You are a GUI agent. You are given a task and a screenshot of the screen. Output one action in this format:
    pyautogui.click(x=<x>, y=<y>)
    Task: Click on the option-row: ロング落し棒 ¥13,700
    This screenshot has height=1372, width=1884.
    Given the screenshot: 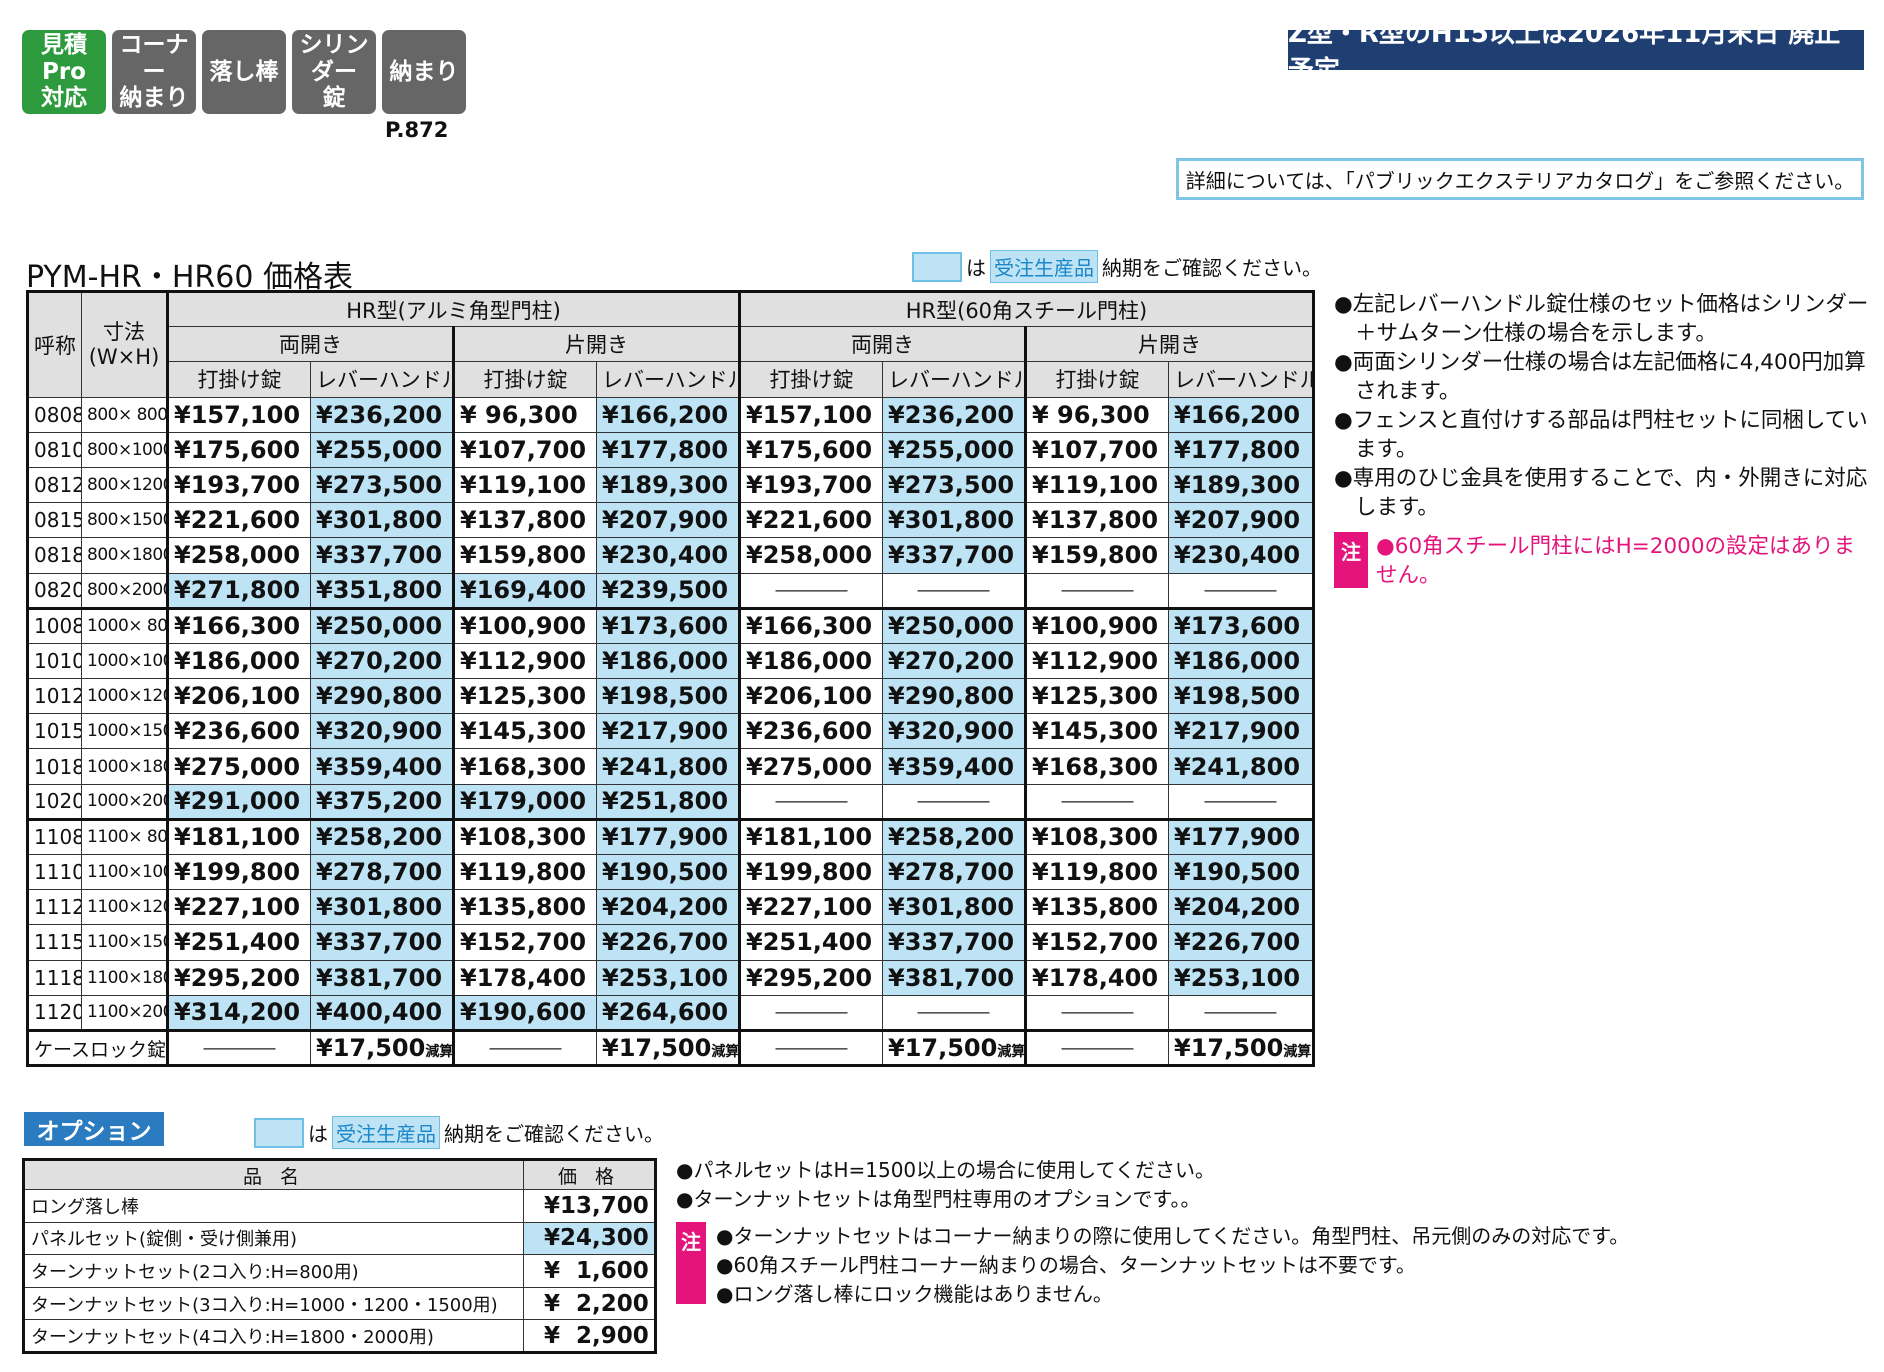 What is the action you would take?
    pyautogui.click(x=339, y=1206)
    